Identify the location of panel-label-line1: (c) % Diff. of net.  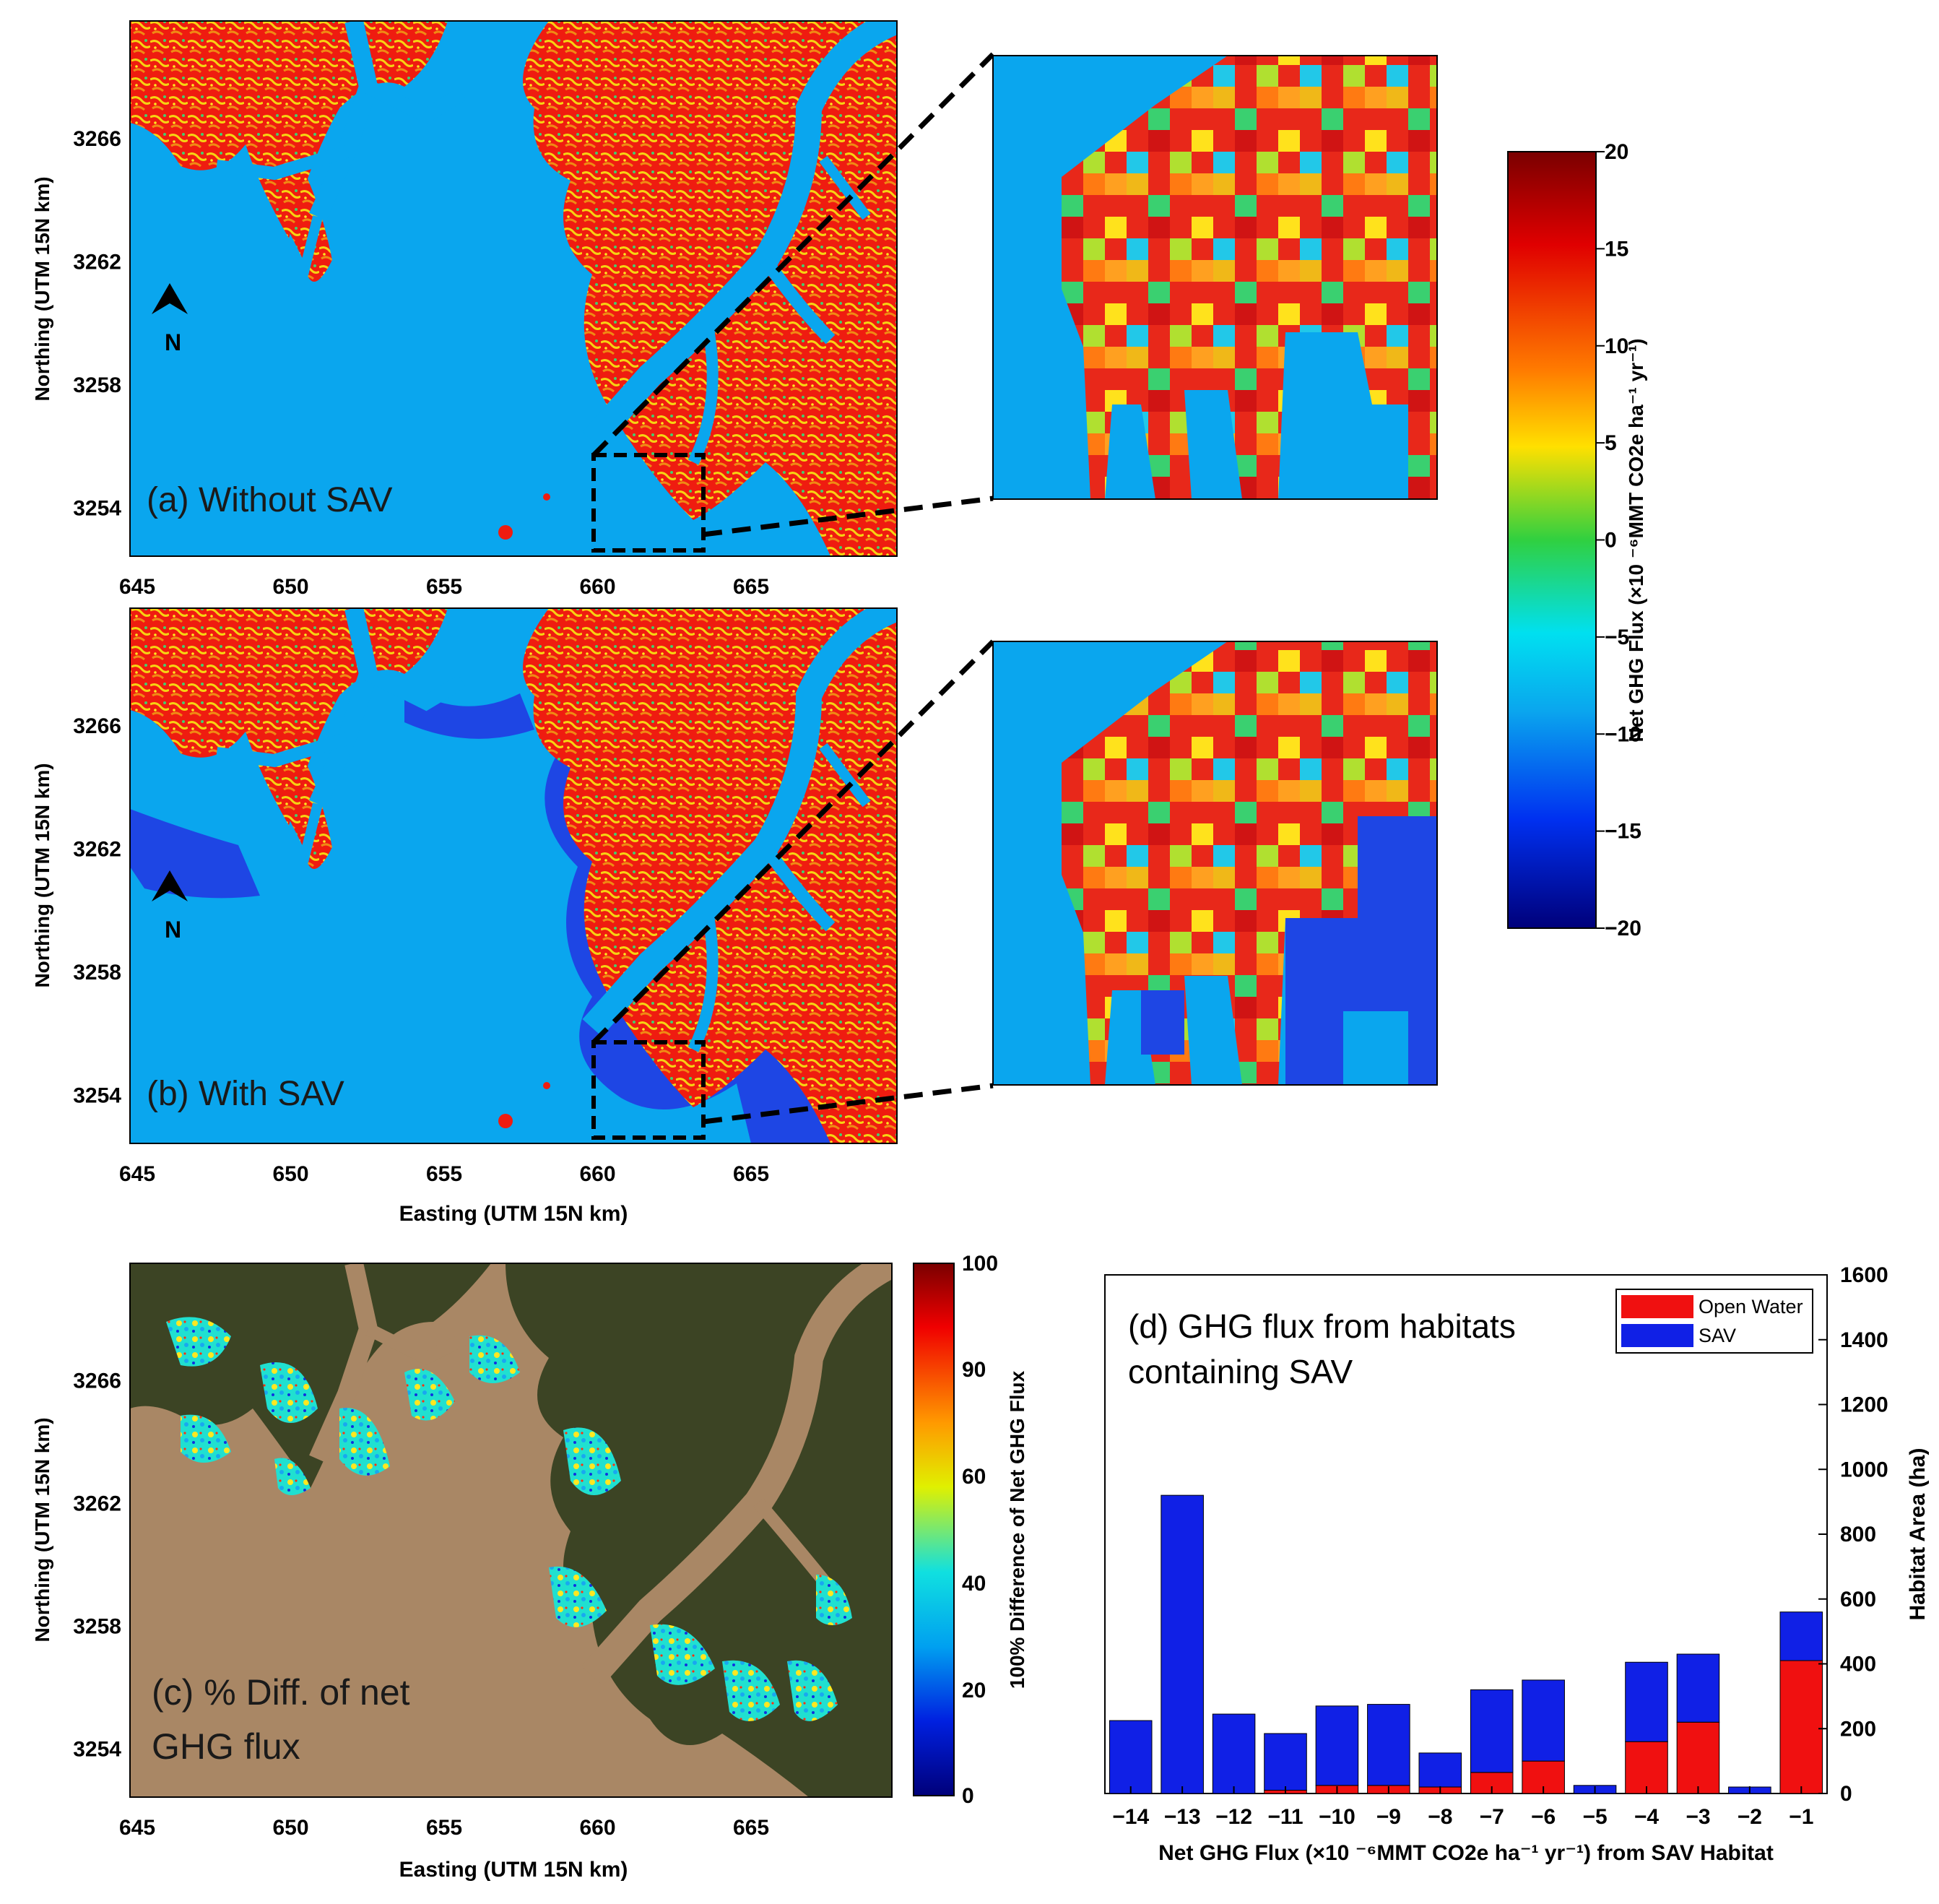
(281, 1692).